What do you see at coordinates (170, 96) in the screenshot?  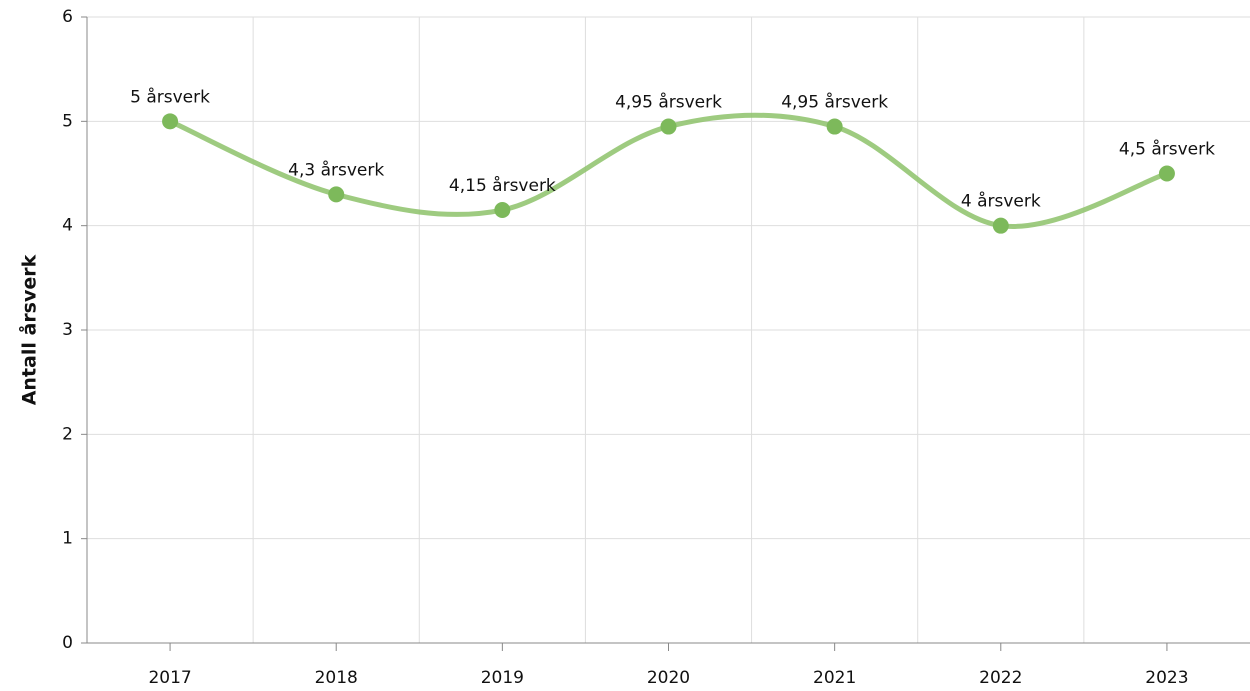 I see `data-label: 5 årsverk` at bounding box center [170, 96].